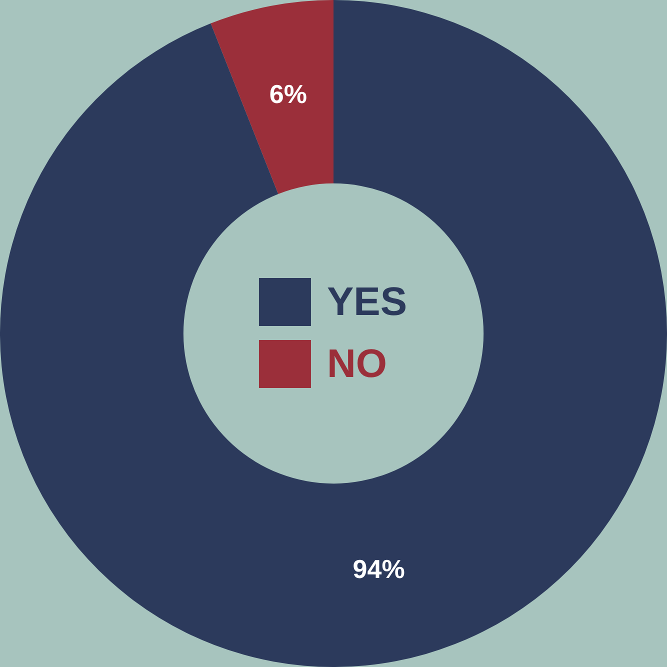 The width and height of the screenshot is (667, 667). What do you see at coordinates (356, 364) in the screenshot?
I see `legend-label: NO` at bounding box center [356, 364].